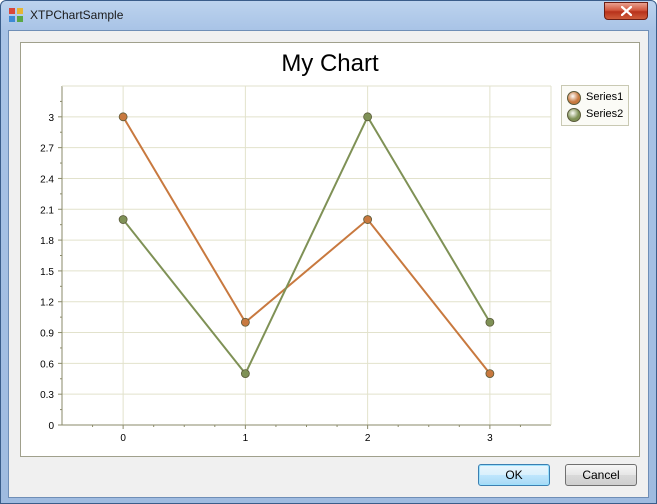 This screenshot has height=504, width=657. Describe the element at coordinates (490, 438) in the screenshot. I see `x-tick-label: 3` at that location.